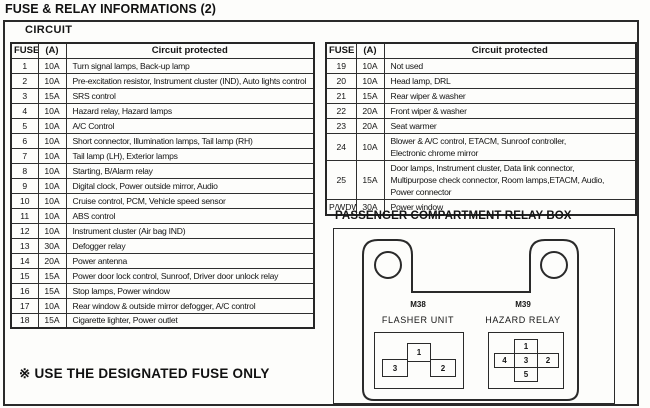 Image resolution: width=650 pixels, height=408 pixels. I want to click on flasher-unit-label: FLASHER UNIT, so click(418, 320).